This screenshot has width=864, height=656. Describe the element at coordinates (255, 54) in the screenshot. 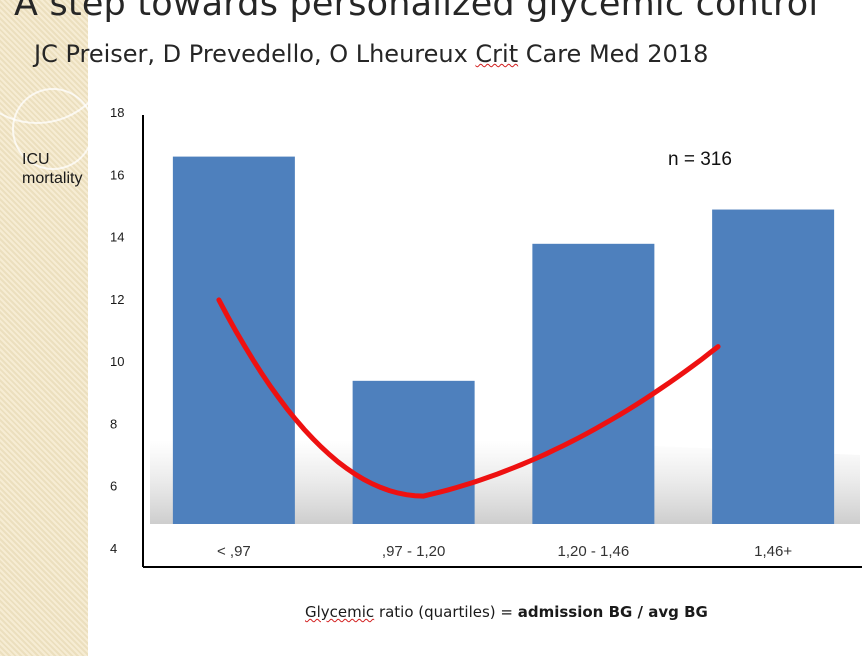

I see `subtitle-authors: JC Preiser, D Prevedello, O Lheureux` at that location.